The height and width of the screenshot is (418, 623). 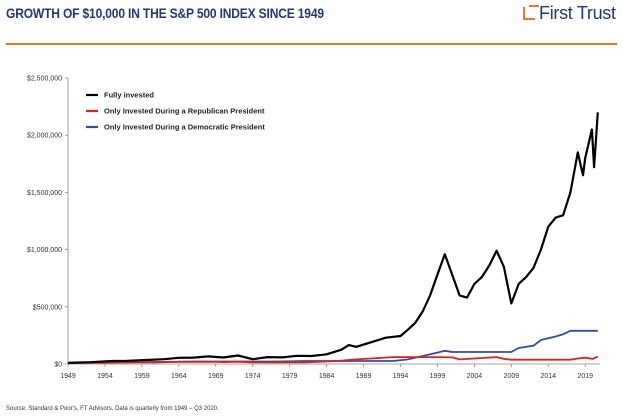 What do you see at coordinates (585, 376) in the screenshot?
I see `x-tick-label: 2019` at bounding box center [585, 376].